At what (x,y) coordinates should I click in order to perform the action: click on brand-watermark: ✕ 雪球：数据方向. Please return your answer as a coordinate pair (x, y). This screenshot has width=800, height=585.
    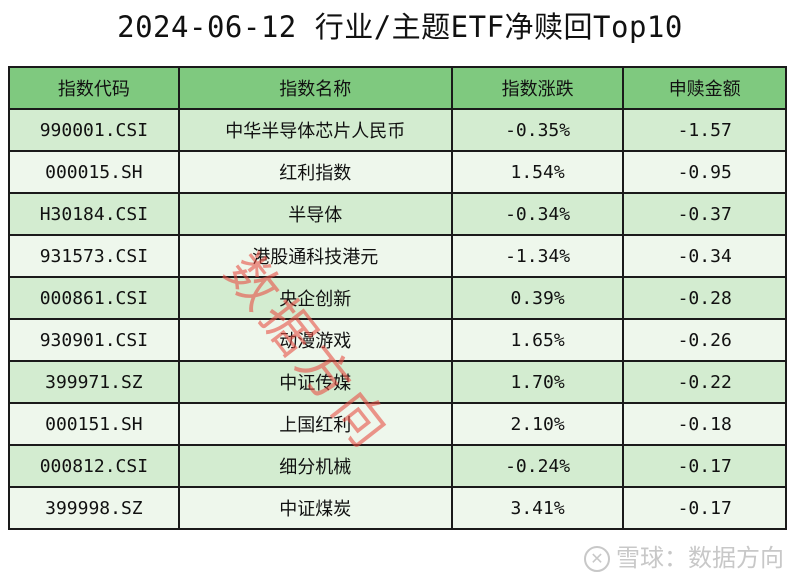
    Looking at the image, I should click on (684, 555).